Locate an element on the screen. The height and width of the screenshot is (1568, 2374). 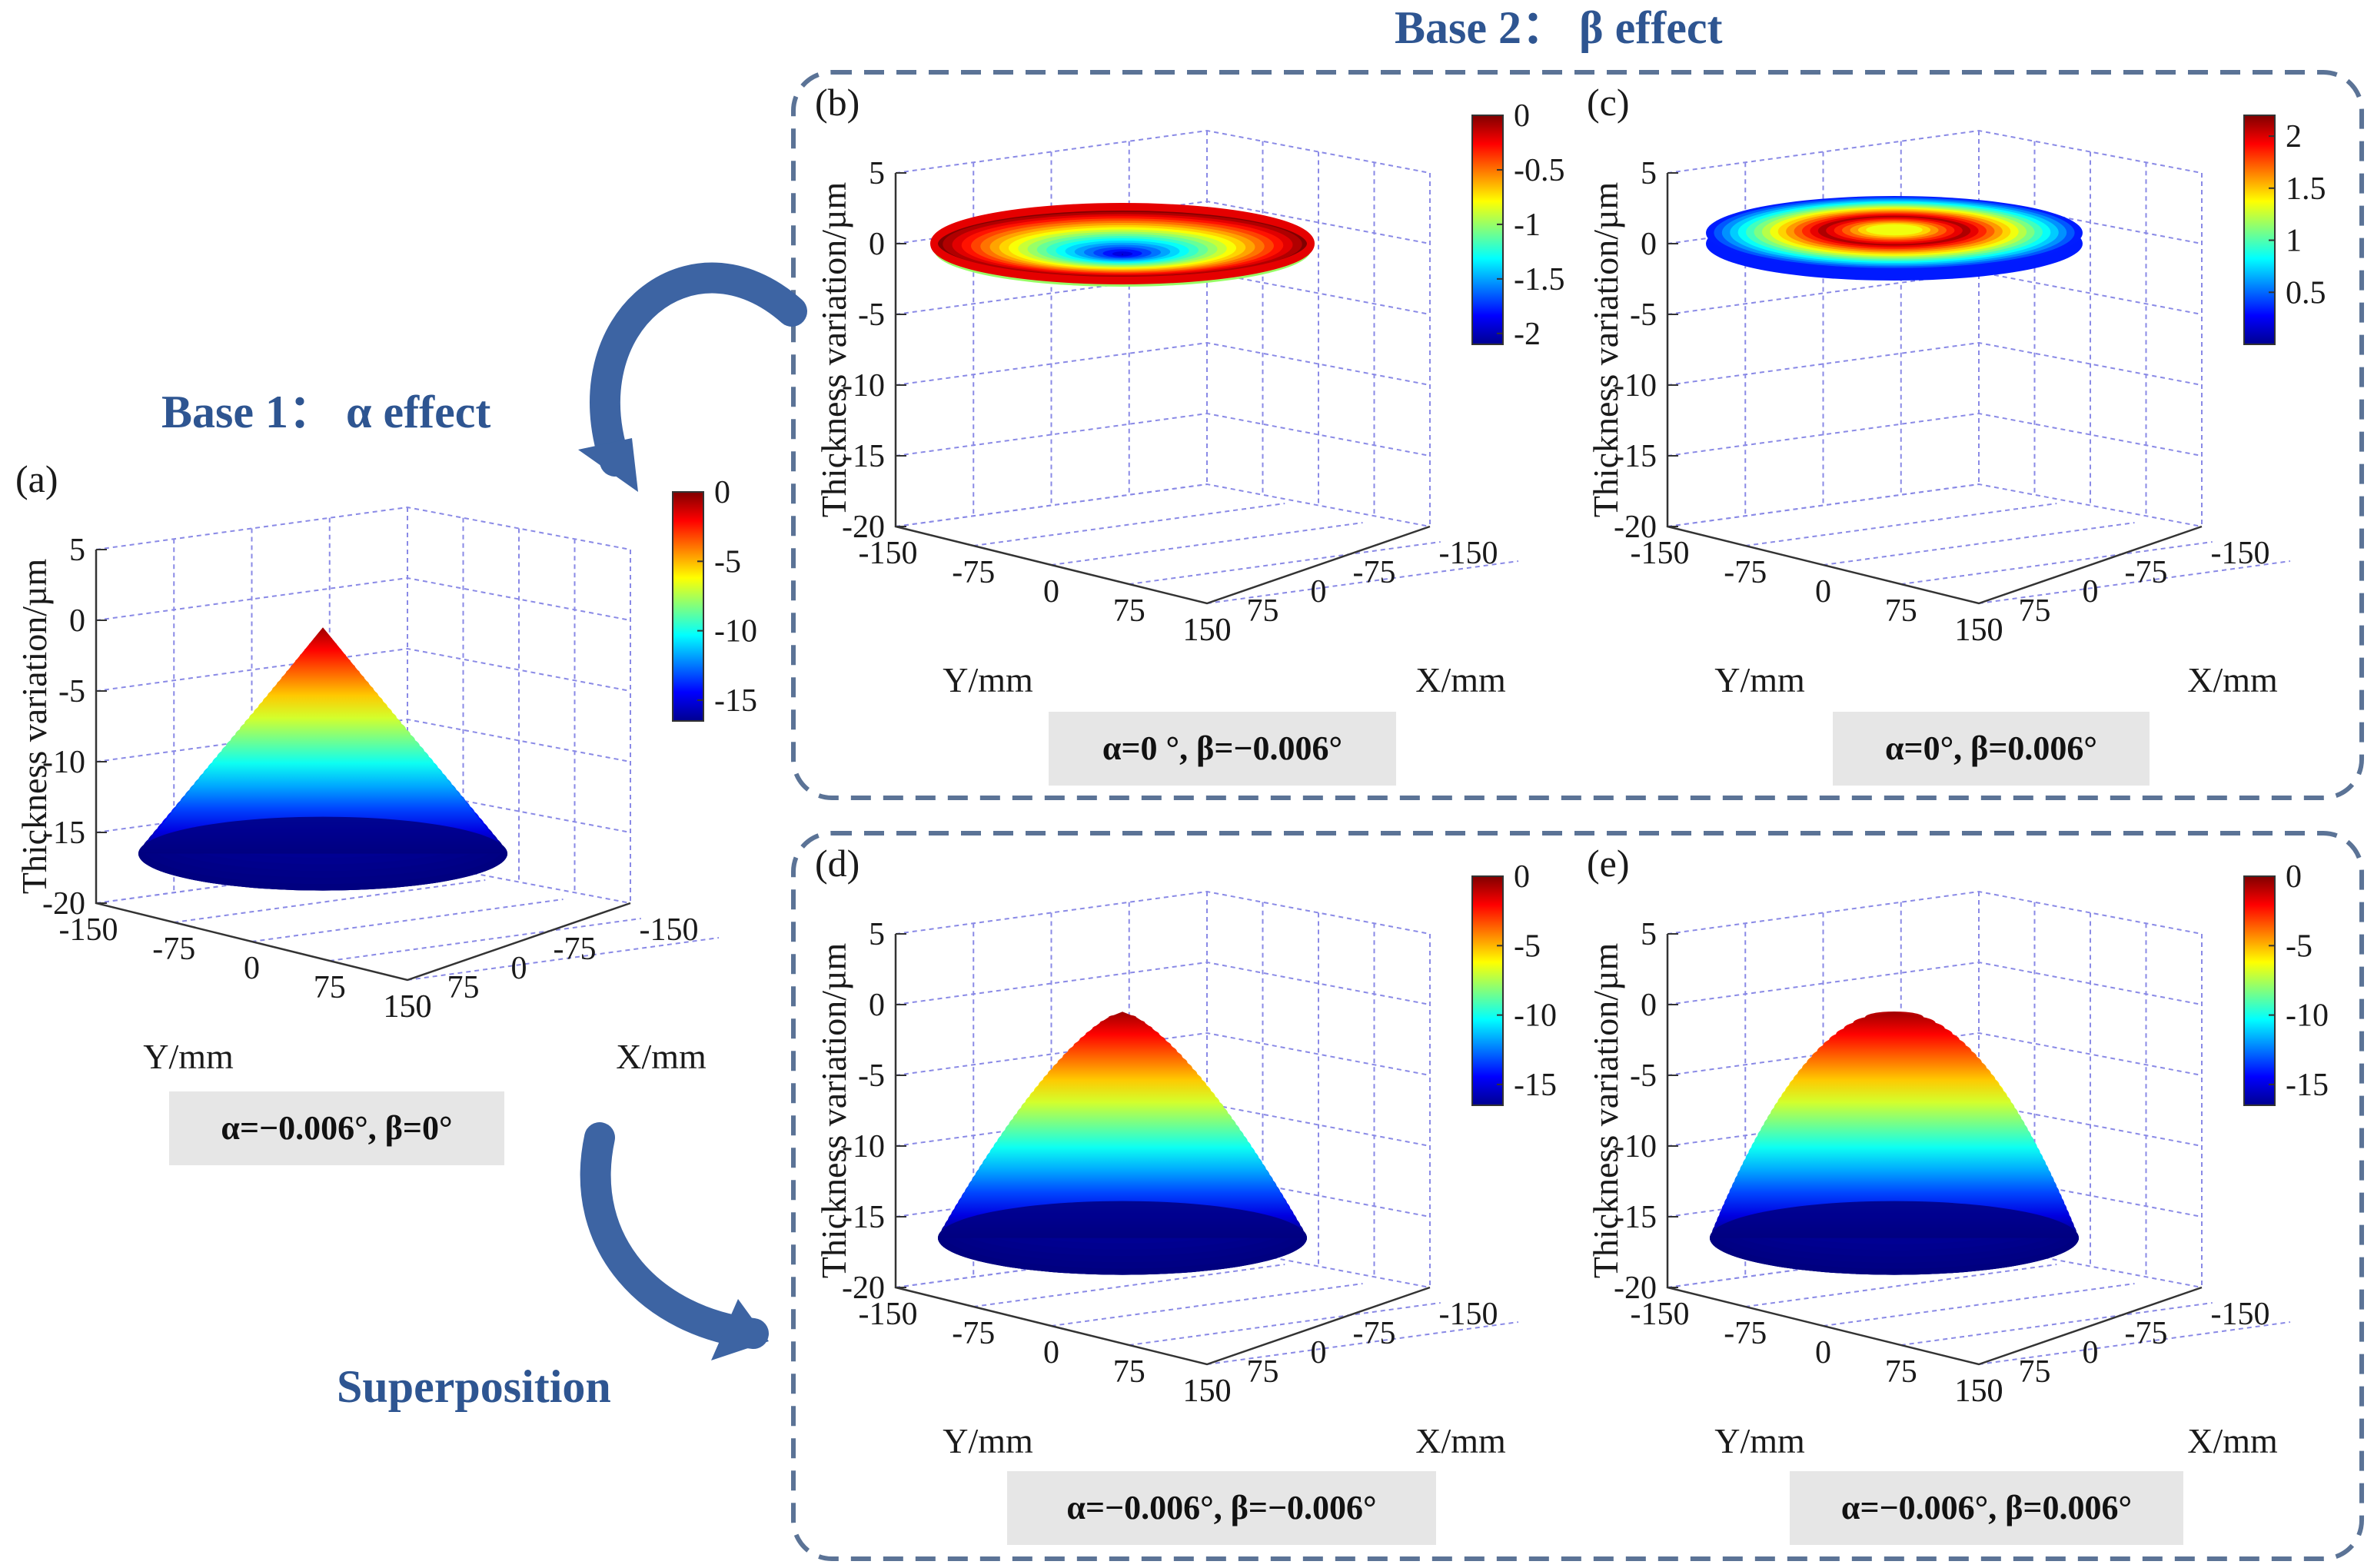
panel-label: (d) is located at coordinates (837, 863).